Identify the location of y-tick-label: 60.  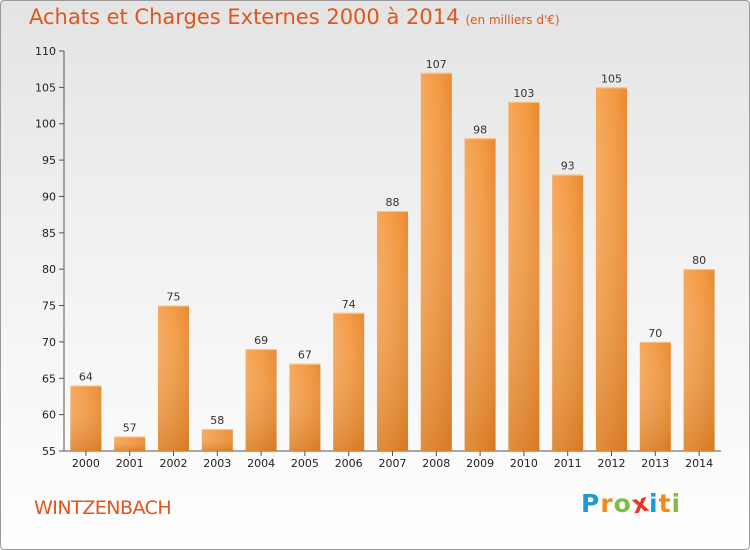
(49, 415).